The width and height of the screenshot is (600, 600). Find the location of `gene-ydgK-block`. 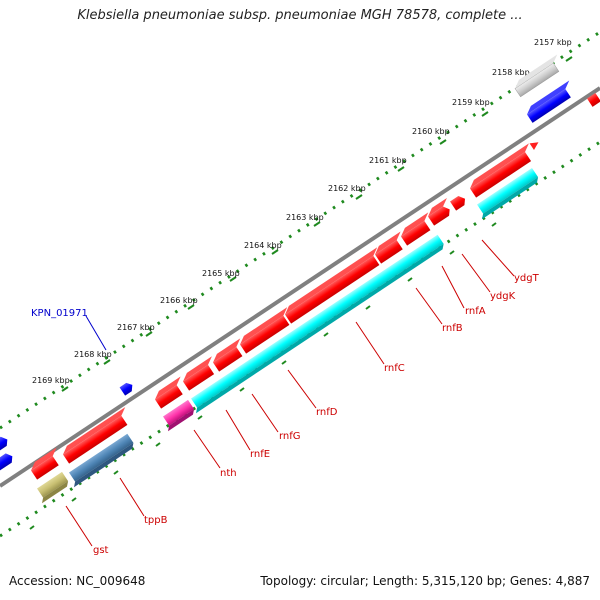

gene-ydgK-block is located at coordinates (459, 202).